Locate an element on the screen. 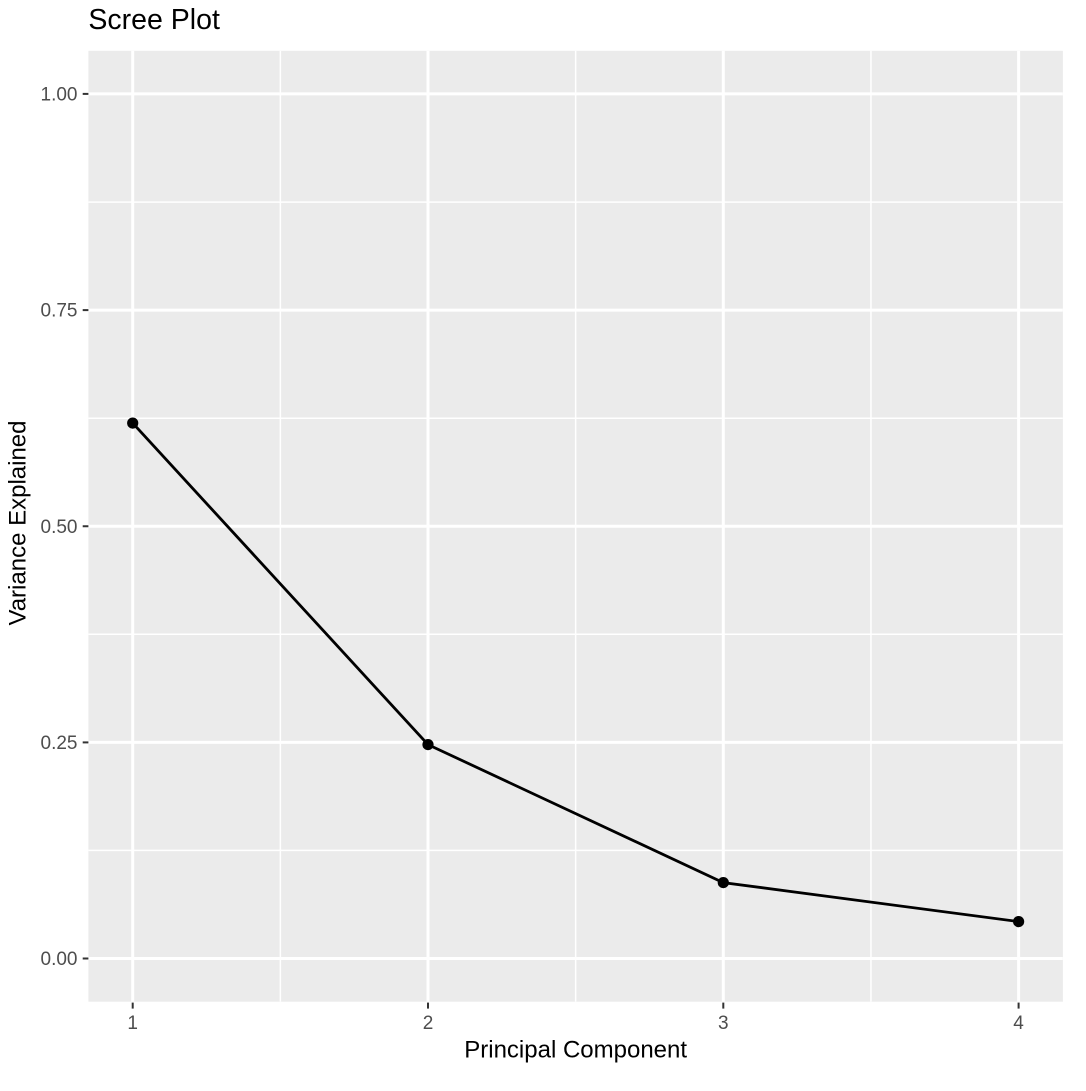 The width and height of the screenshot is (1086, 1091). svg-text: 2 is located at coordinates (428, 1023).